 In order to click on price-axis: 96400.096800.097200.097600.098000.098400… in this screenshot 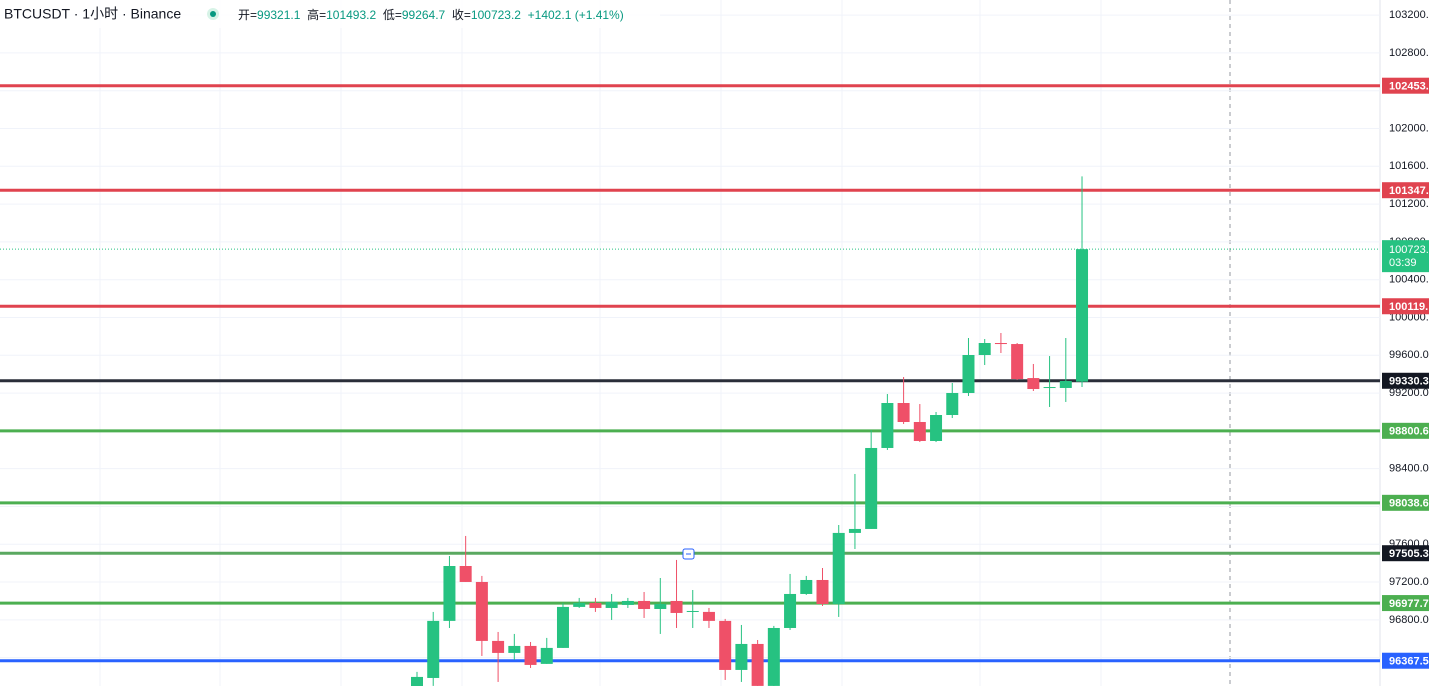, I will do `click(1409, 336)`.